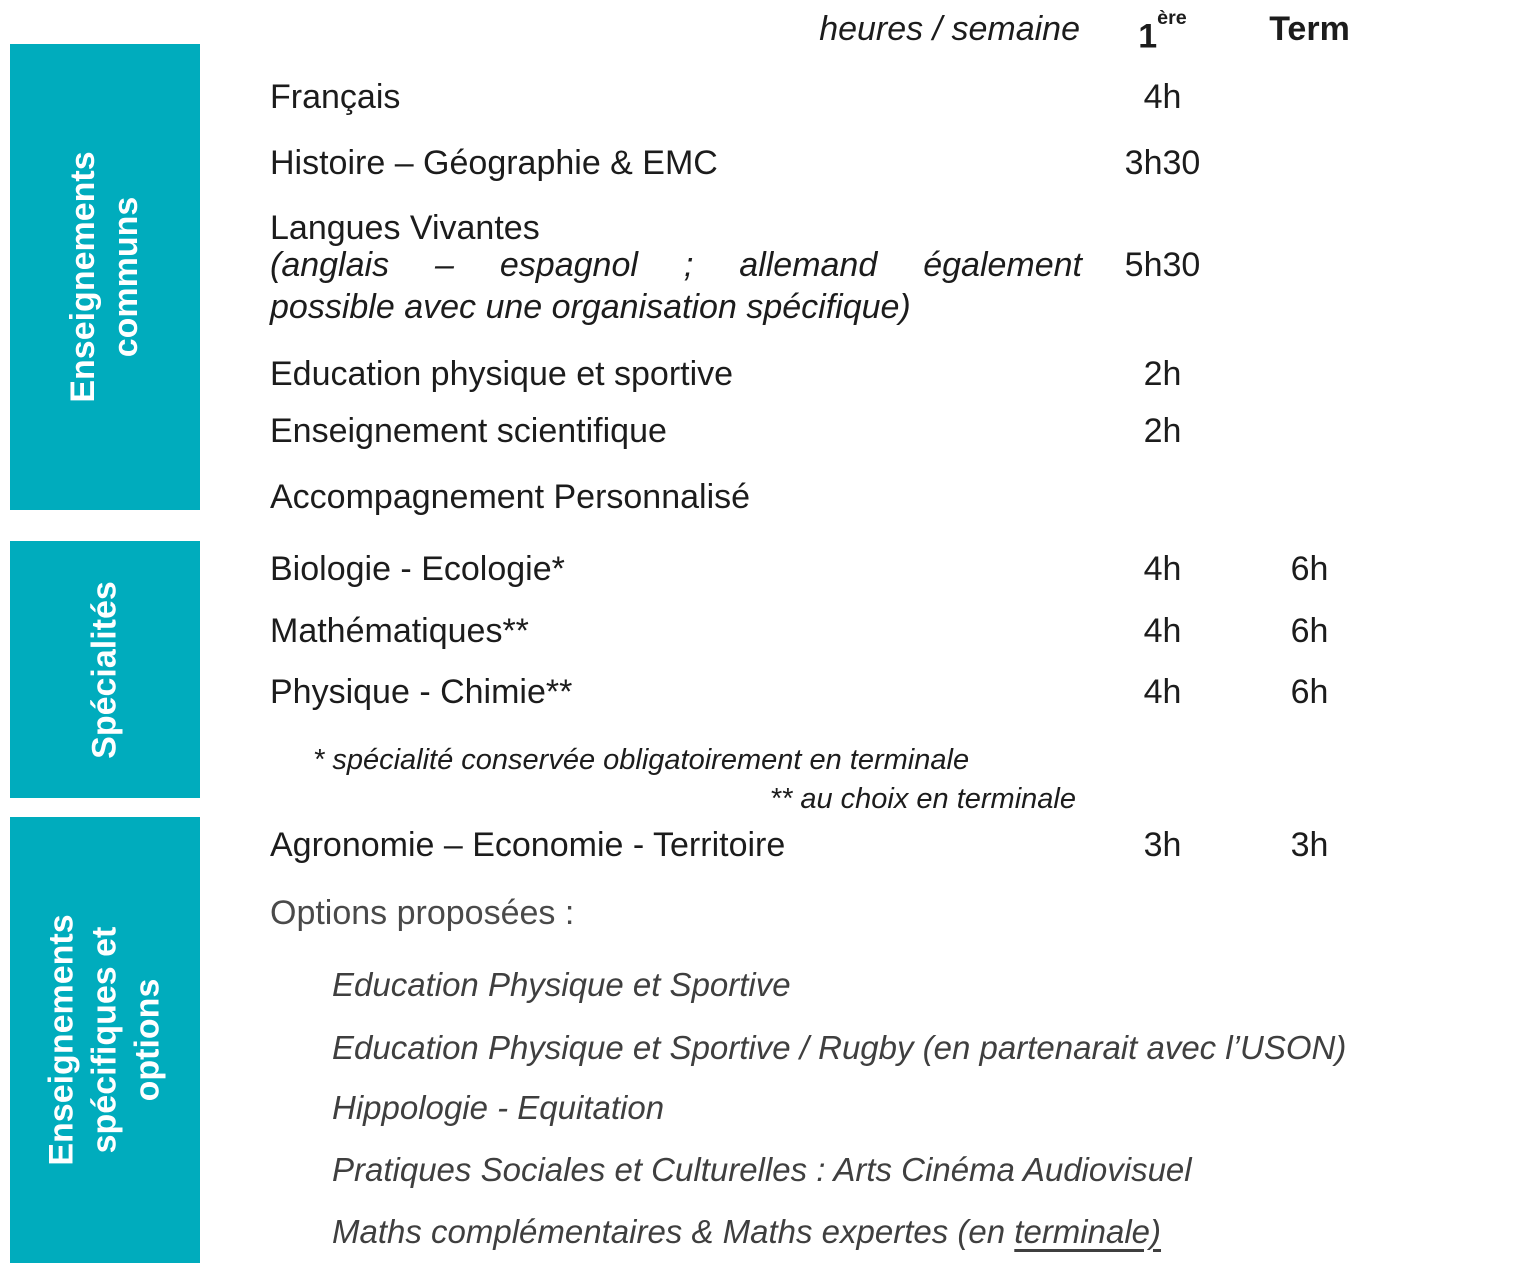 Image resolution: width=1528 pixels, height=1274 pixels. What do you see at coordinates (1172, 18) in the screenshot?
I see `premiere-superscript: ère` at bounding box center [1172, 18].